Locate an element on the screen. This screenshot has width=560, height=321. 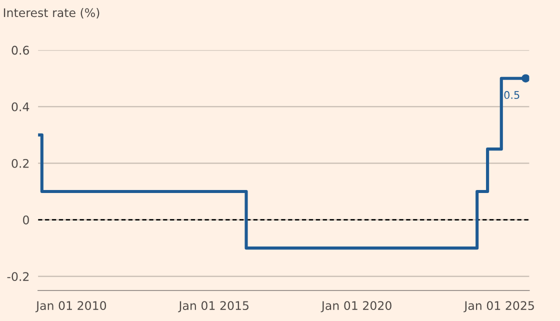
y-tick-label: 0.6 is located at coordinates (21, 50).